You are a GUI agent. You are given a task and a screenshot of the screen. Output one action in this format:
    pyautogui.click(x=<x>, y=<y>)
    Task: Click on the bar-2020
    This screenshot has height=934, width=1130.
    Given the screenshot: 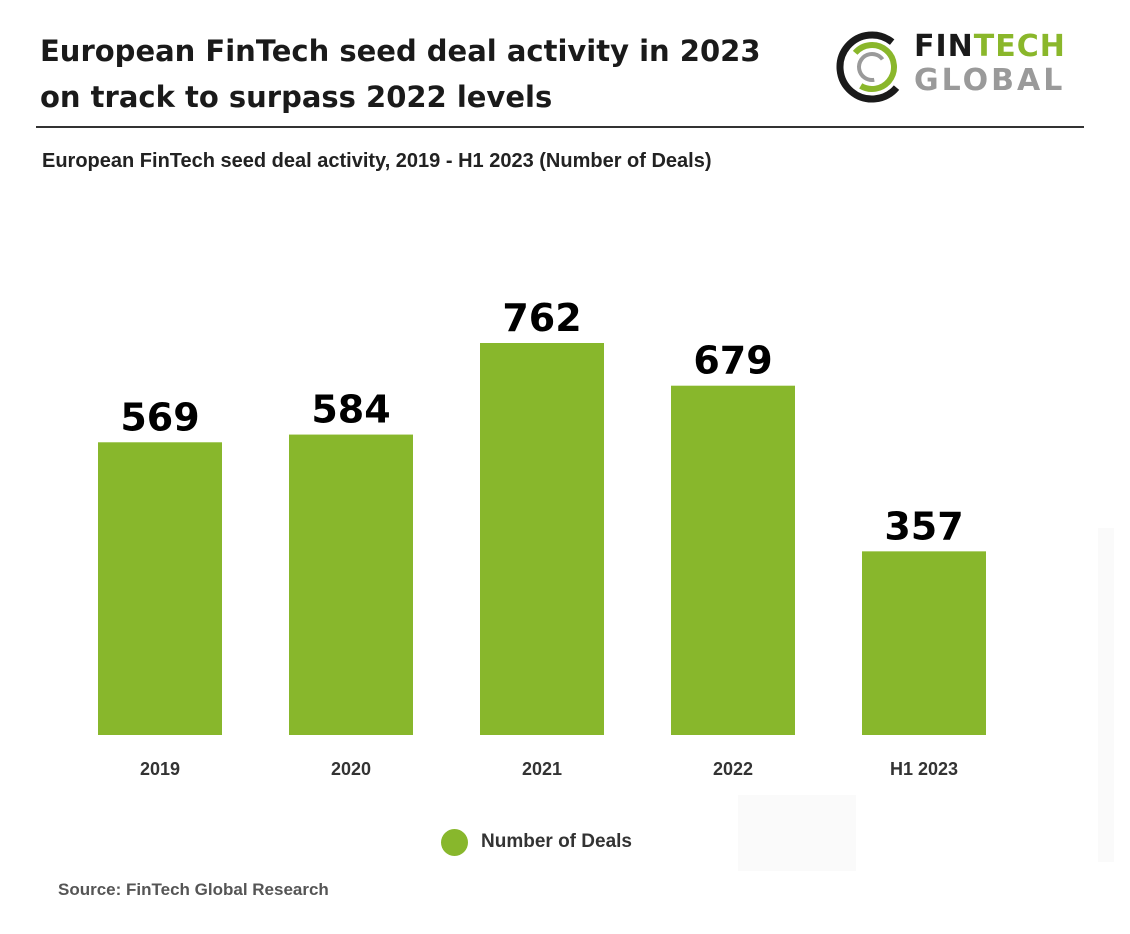 What is the action you would take?
    pyautogui.click(x=351, y=584)
    